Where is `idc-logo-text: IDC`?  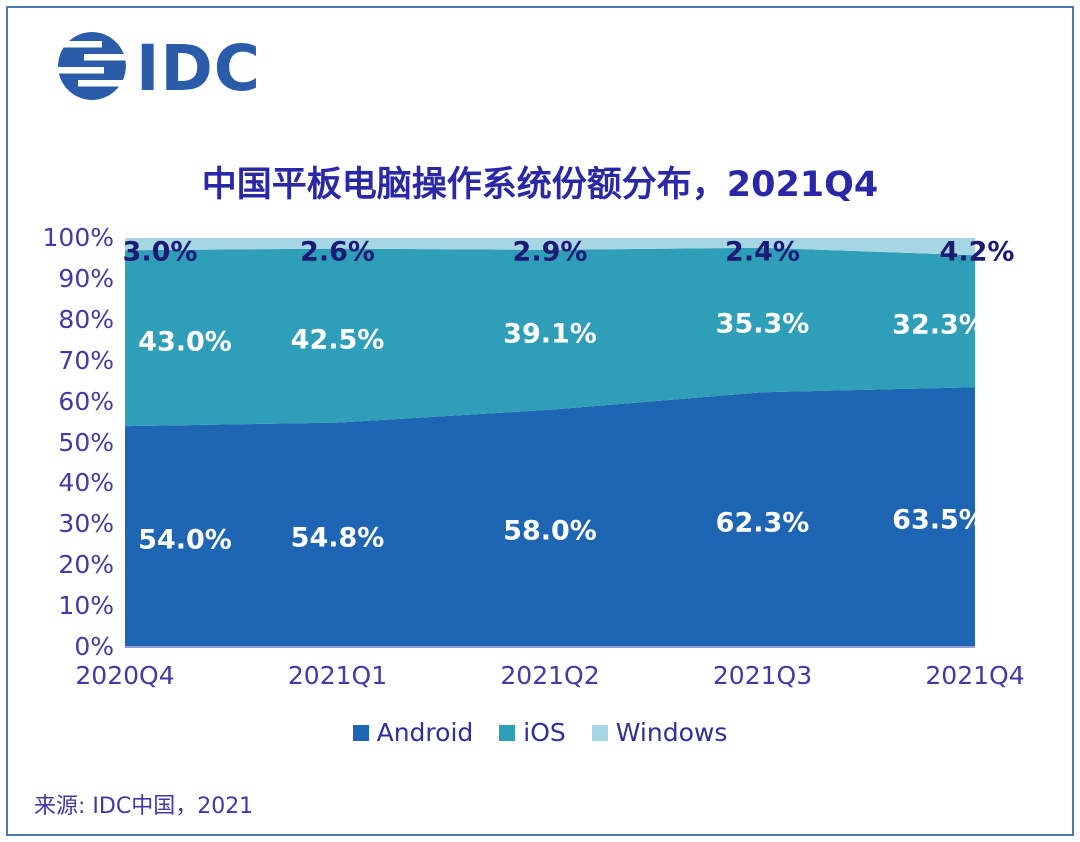 idc-logo-text: IDC is located at coordinates (198, 68).